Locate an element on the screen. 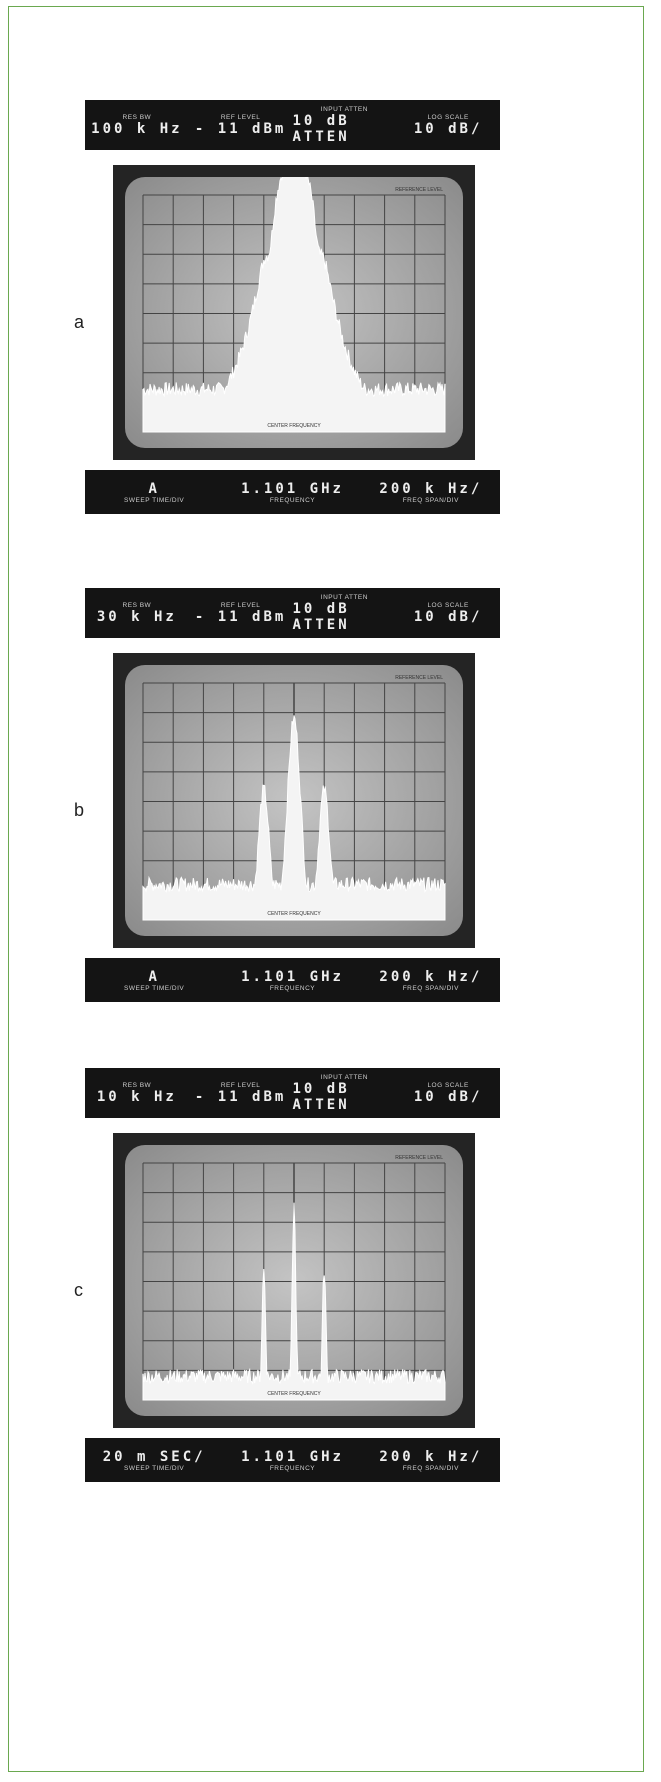 This screenshot has width=661, height=1782. panel-label: c is located at coordinates (78, 1290).